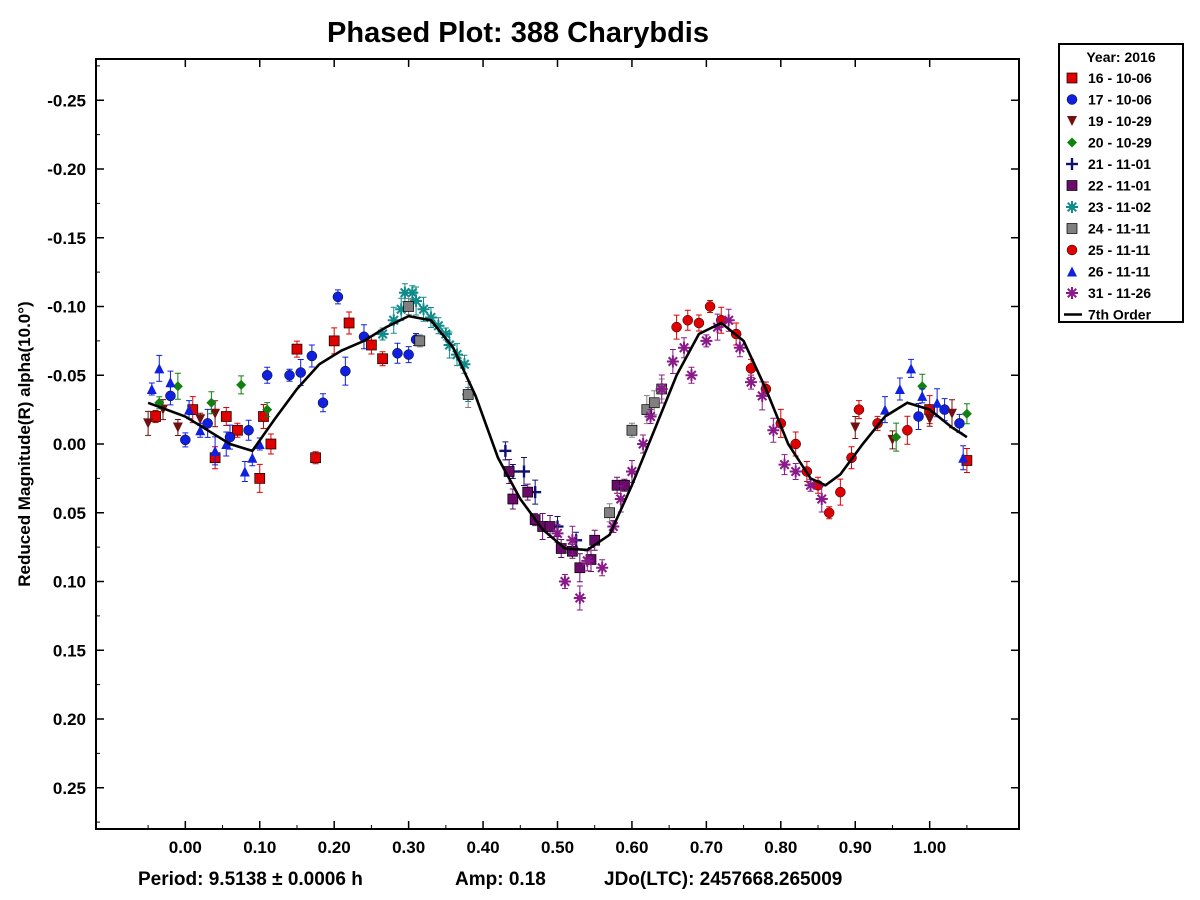 The width and height of the screenshot is (1200, 900). What do you see at coordinates (631, 847) in the screenshot?
I see `x-tick-label: 0.60` at bounding box center [631, 847].